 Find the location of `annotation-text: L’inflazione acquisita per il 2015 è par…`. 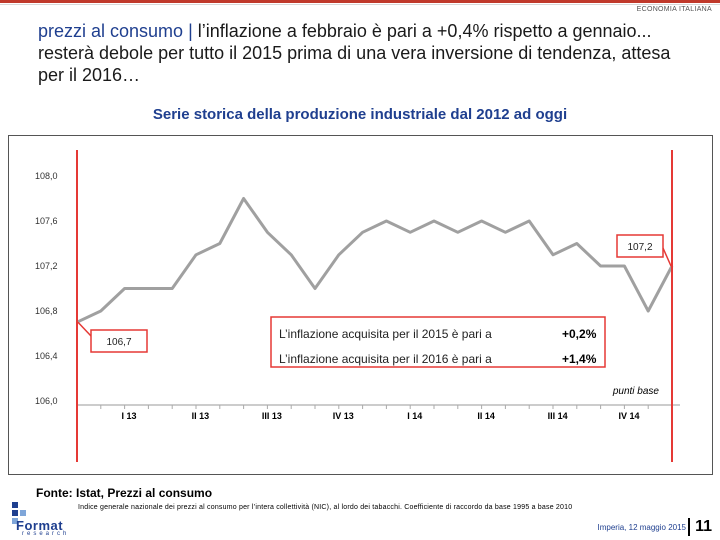

annotation-text: L’inflazione acquisita per il 2015 è par… is located at coordinates (385, 334).